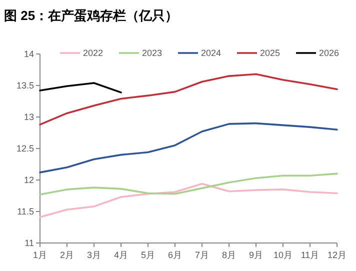 The height and width of the screenshot is (271, 356). What do you see at coordinates (175, 255) in the screenshot?
I see `x-tick-label: 6月` at bounding box center [175, 255].